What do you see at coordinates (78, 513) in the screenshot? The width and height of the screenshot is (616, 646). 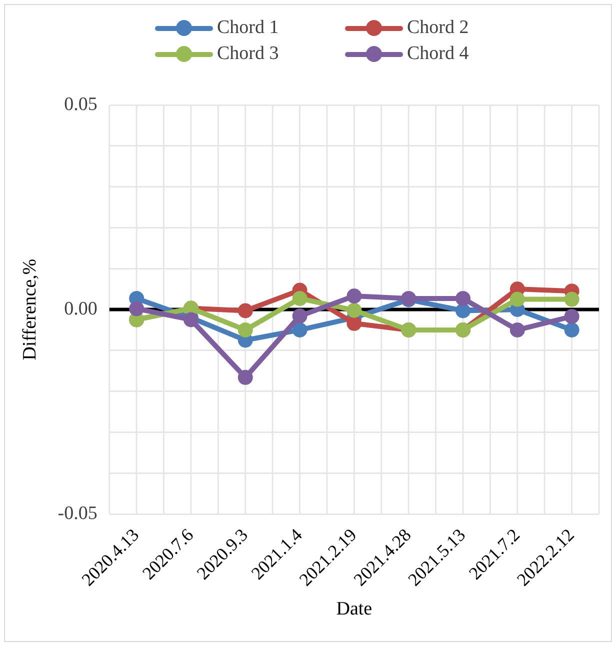 I see `y-tick-label: -0.05` at bounding box center [78, 513].